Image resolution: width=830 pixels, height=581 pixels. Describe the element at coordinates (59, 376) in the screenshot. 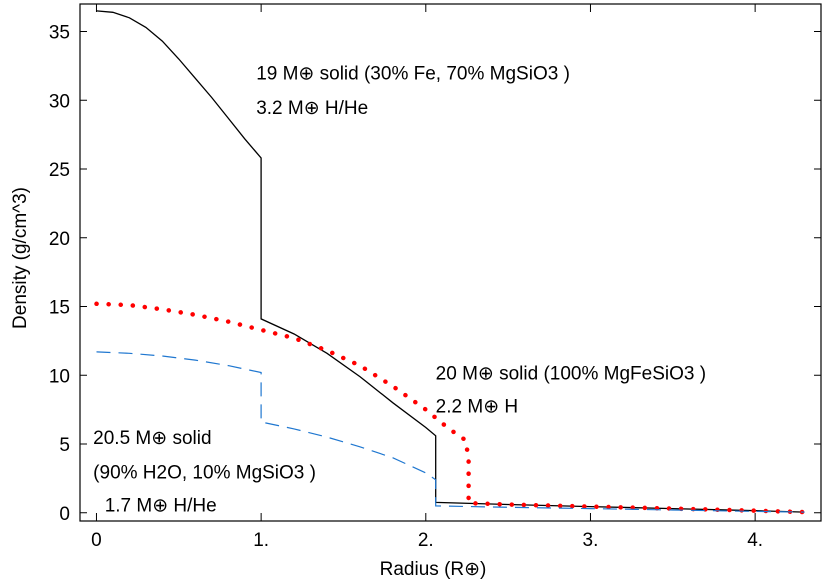

I see `y-tick-label: 10` at that location.